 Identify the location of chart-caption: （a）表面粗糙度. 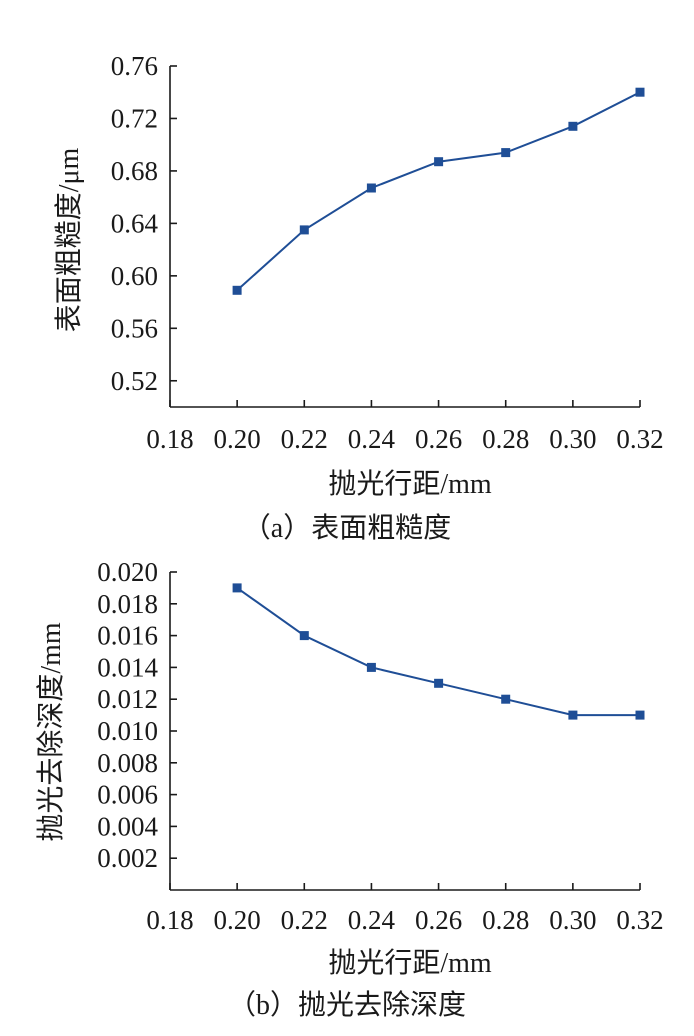
(347, 528).